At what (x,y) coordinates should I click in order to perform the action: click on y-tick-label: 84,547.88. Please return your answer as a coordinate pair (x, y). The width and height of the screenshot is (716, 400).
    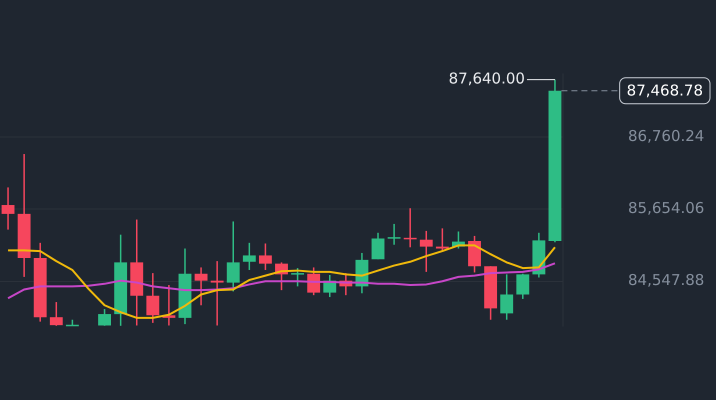
    Looking at the image, I should click on (666, 280).